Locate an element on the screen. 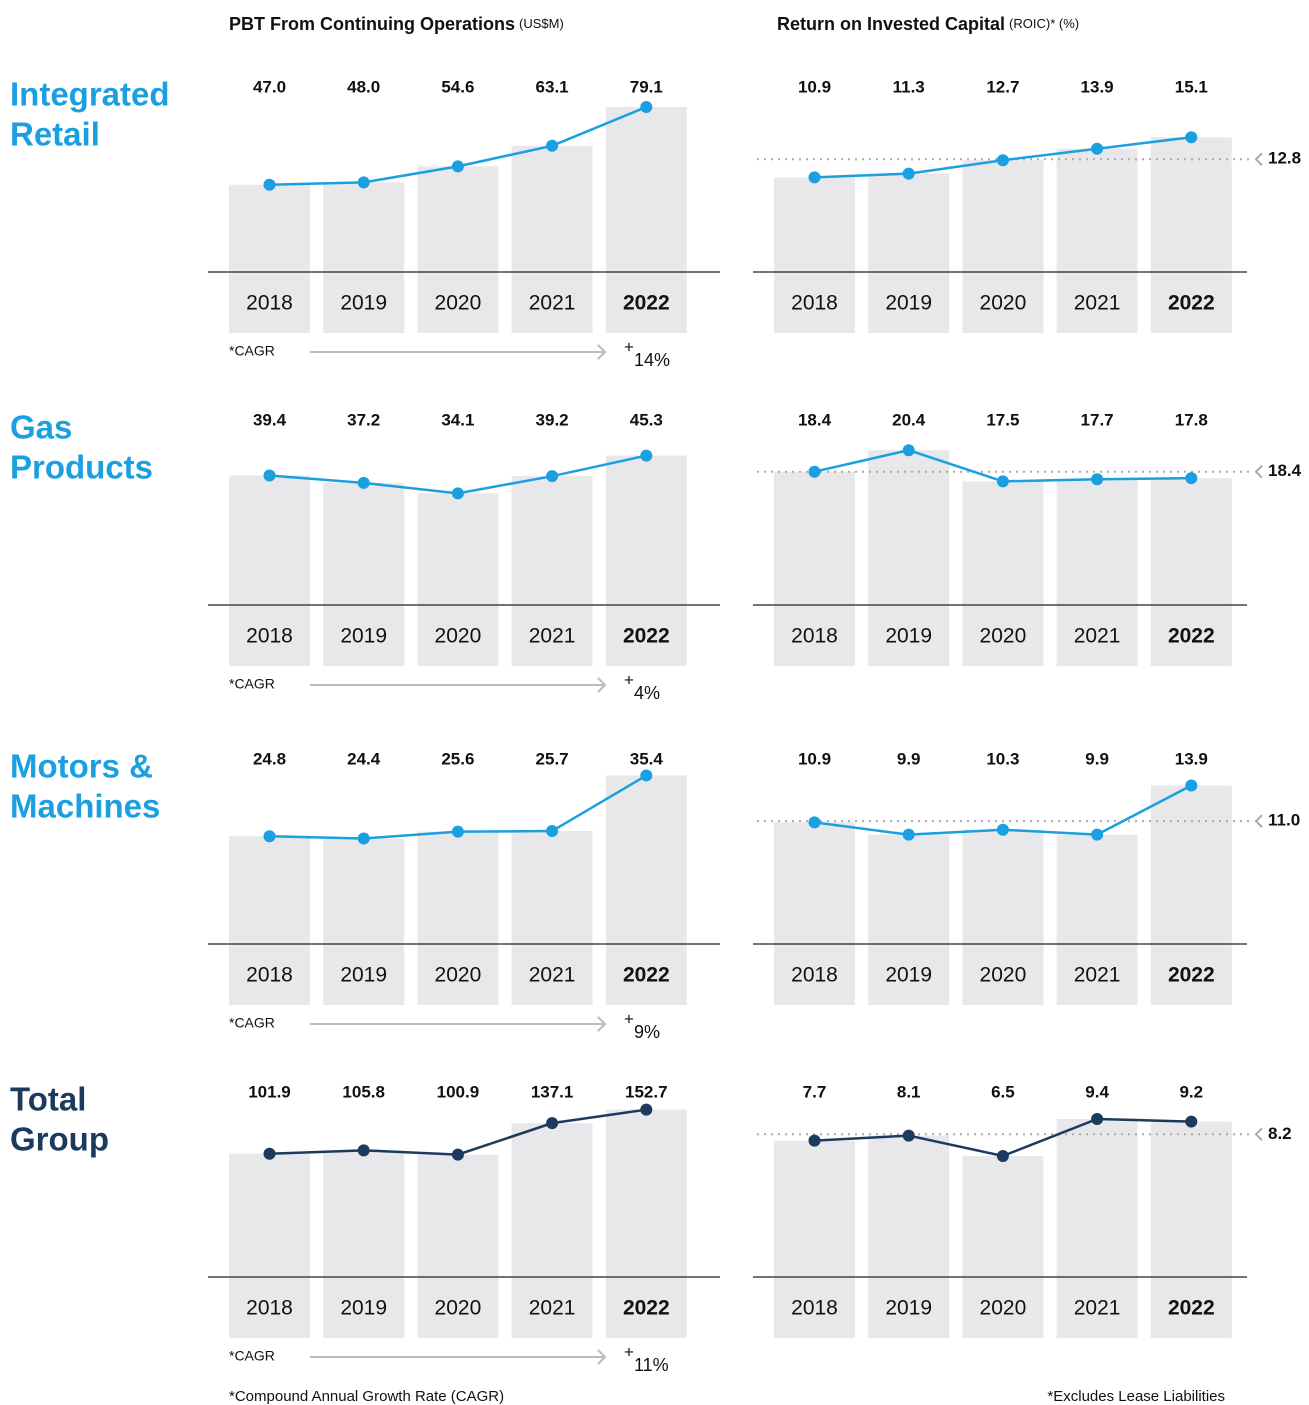 This screenshot has height=1405, width=1309. cagr-value: 4% is located at coordinates (647, 693).